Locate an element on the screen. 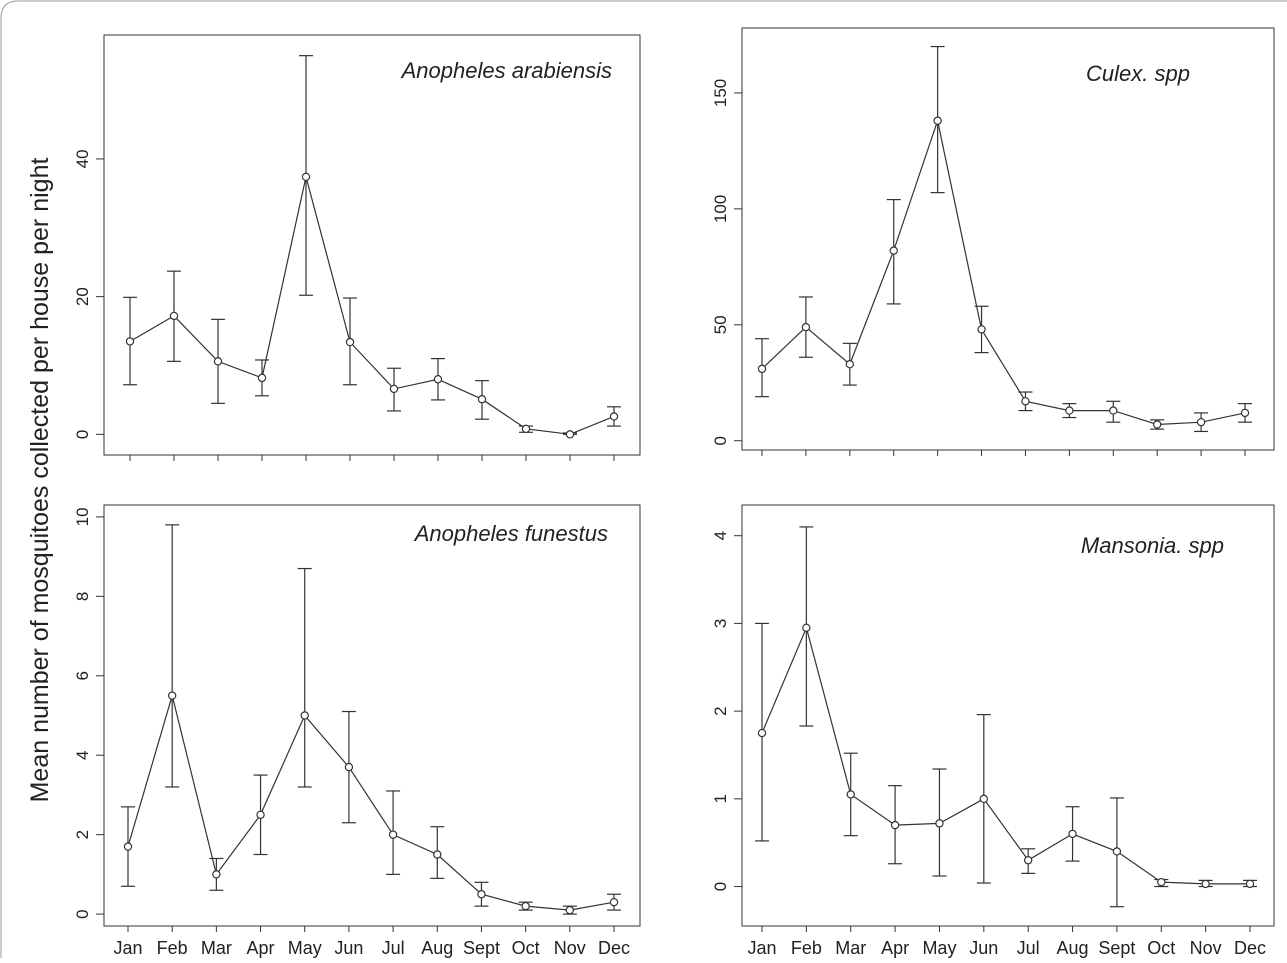 The height and width of the screenshot is (963, 1287). y-tick-label: 10 is located at coordinates (82, 516).